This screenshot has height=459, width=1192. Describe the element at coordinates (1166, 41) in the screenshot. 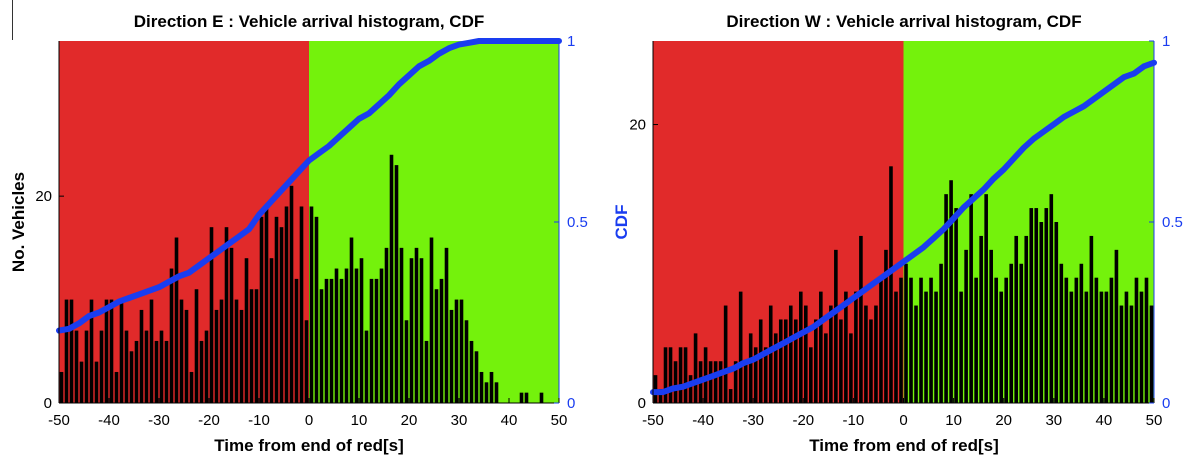

I see `y2-tick-label: 1` at that location.